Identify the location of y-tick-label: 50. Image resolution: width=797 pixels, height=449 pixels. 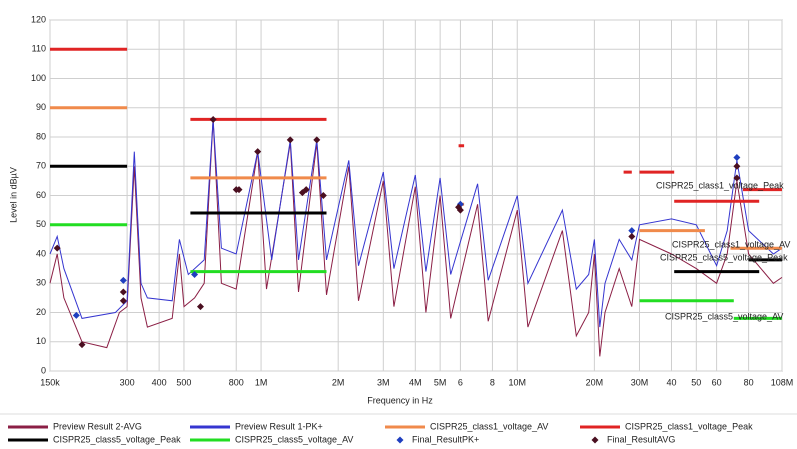
(41, 224).